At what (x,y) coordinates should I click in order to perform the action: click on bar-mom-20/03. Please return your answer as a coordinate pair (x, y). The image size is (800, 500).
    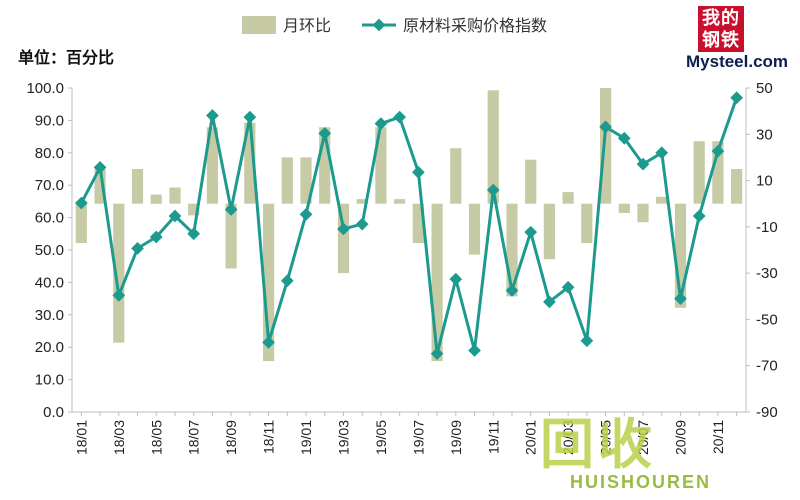
    Looking at the image, I should click on (568, 198).